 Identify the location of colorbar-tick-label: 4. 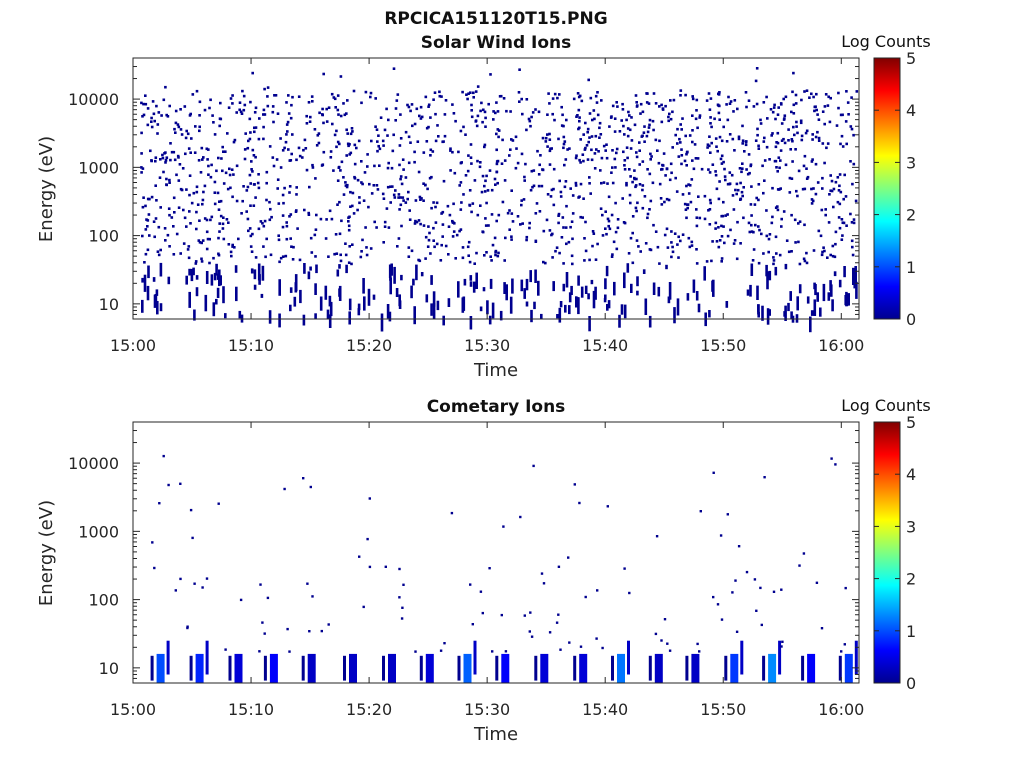
(911, 110).